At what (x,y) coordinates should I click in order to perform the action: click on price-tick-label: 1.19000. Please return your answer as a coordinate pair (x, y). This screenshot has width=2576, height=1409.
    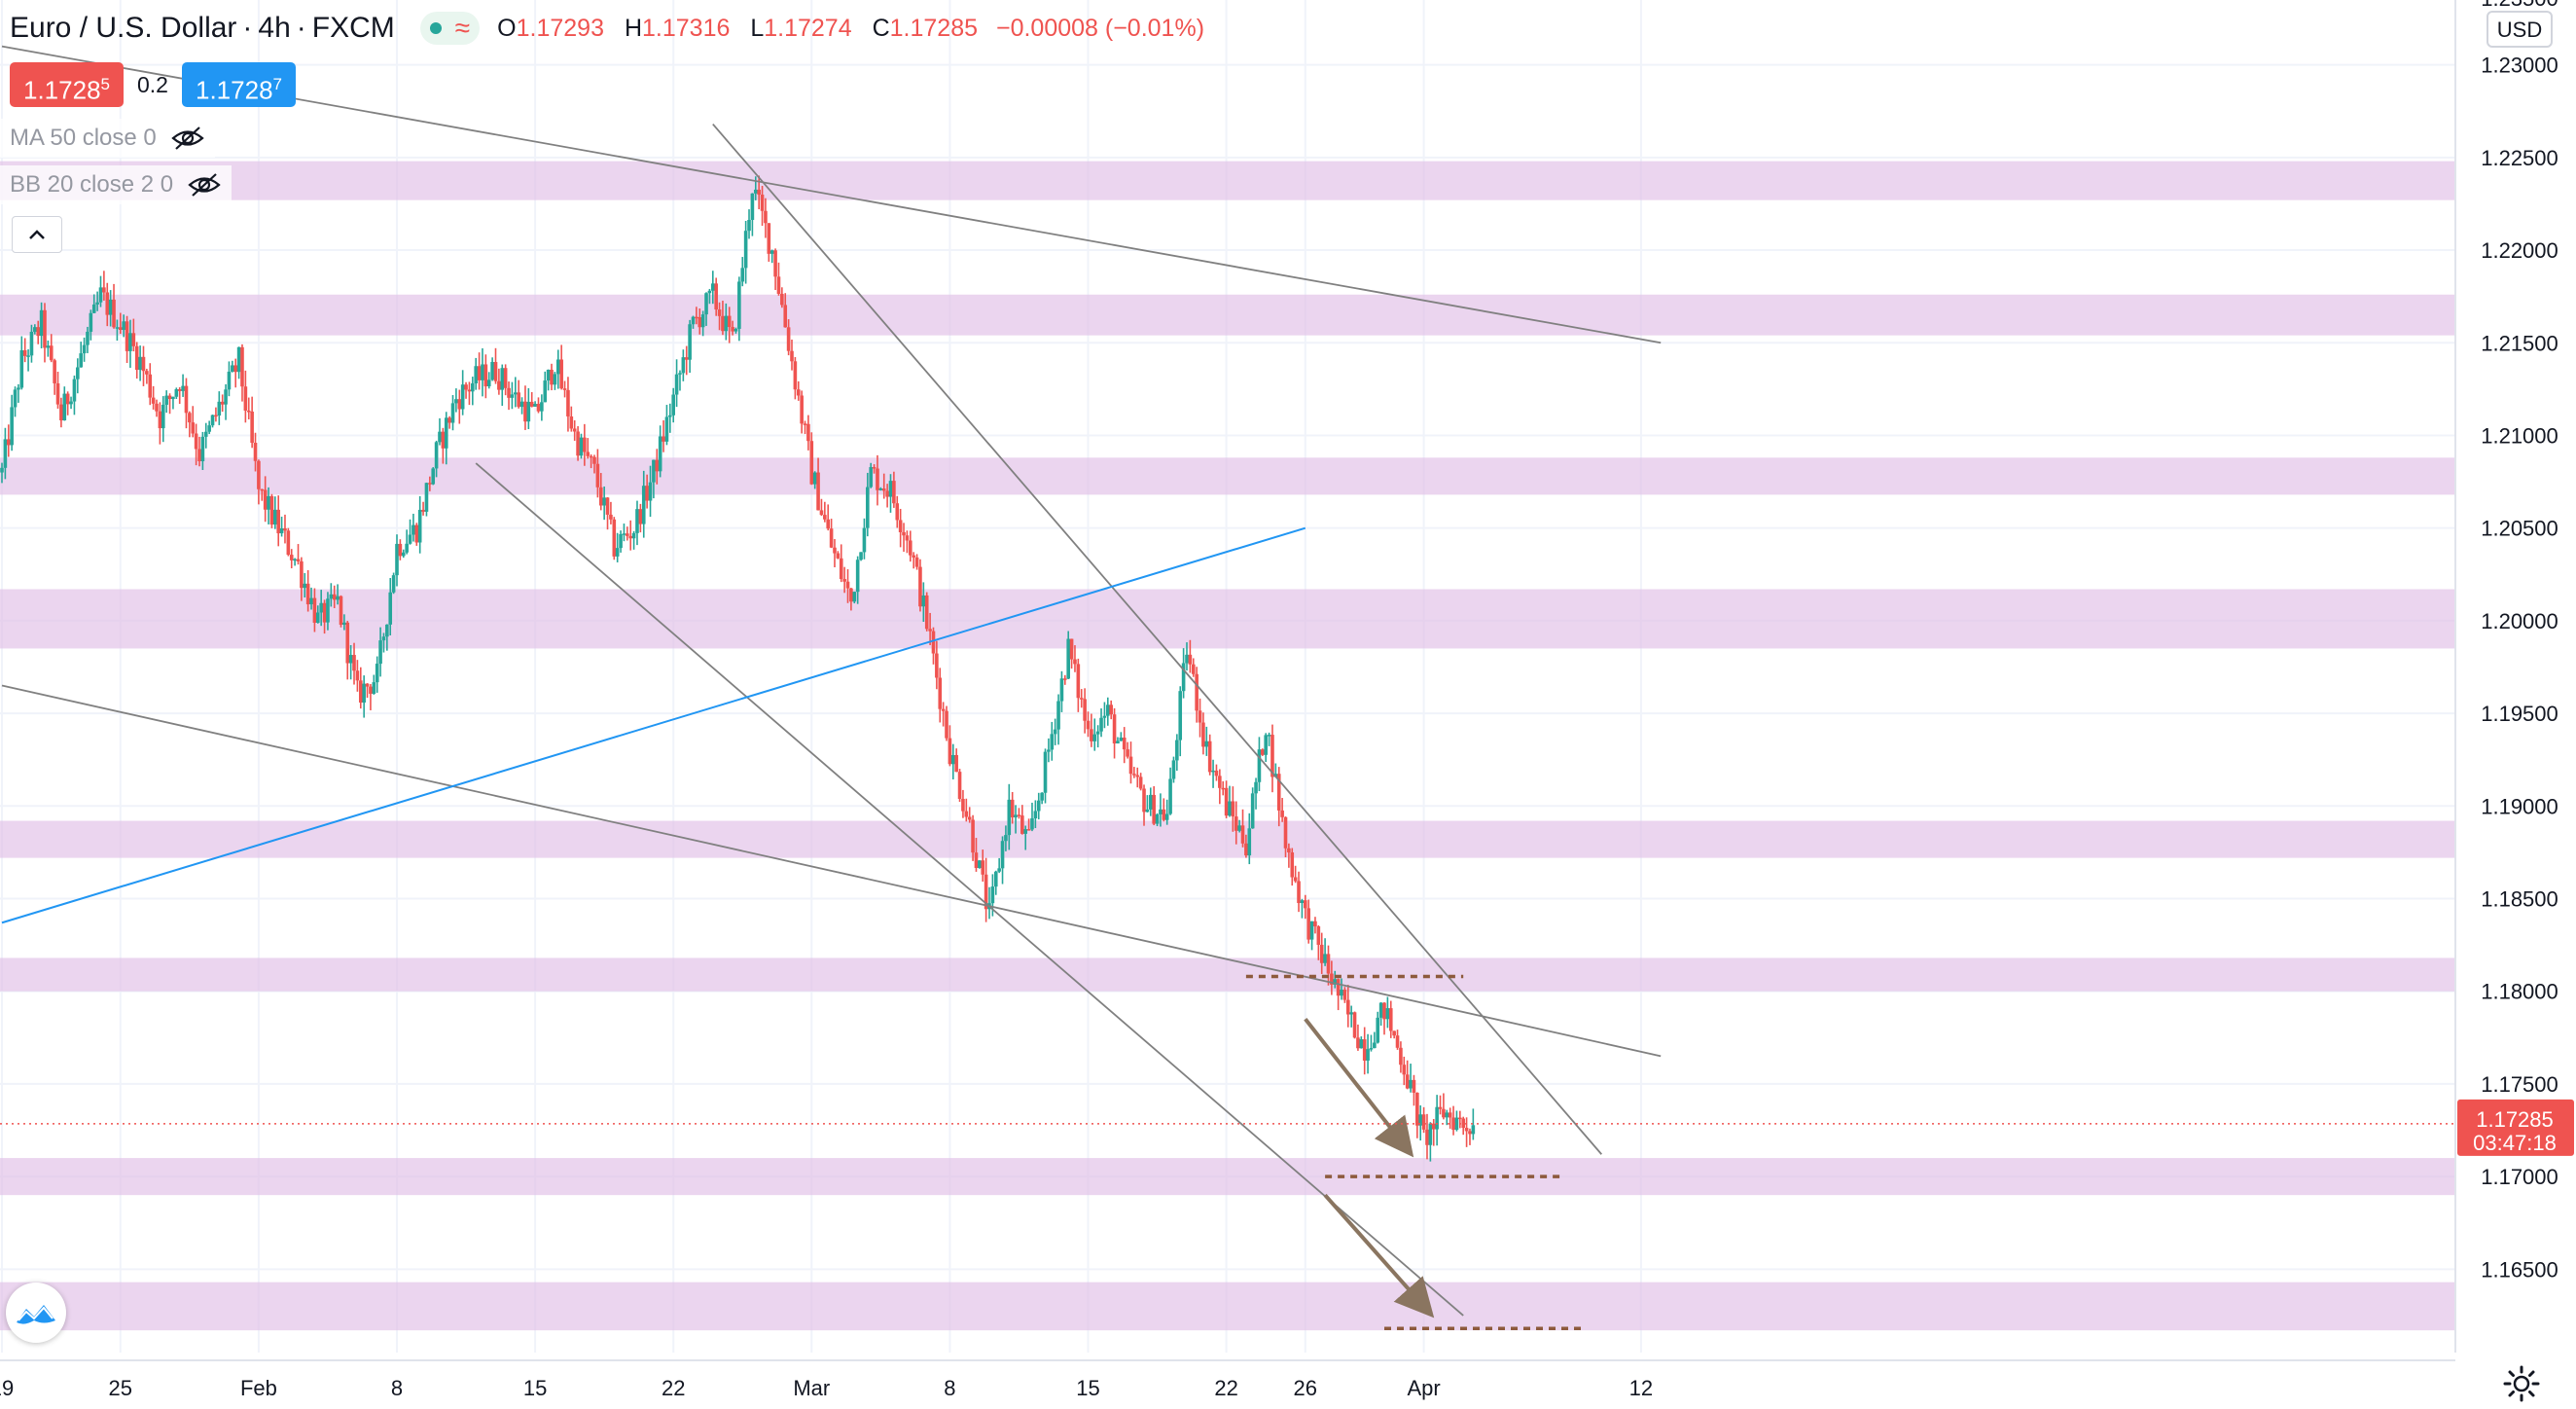
    Looking at the image, I should click on (2519, 806).